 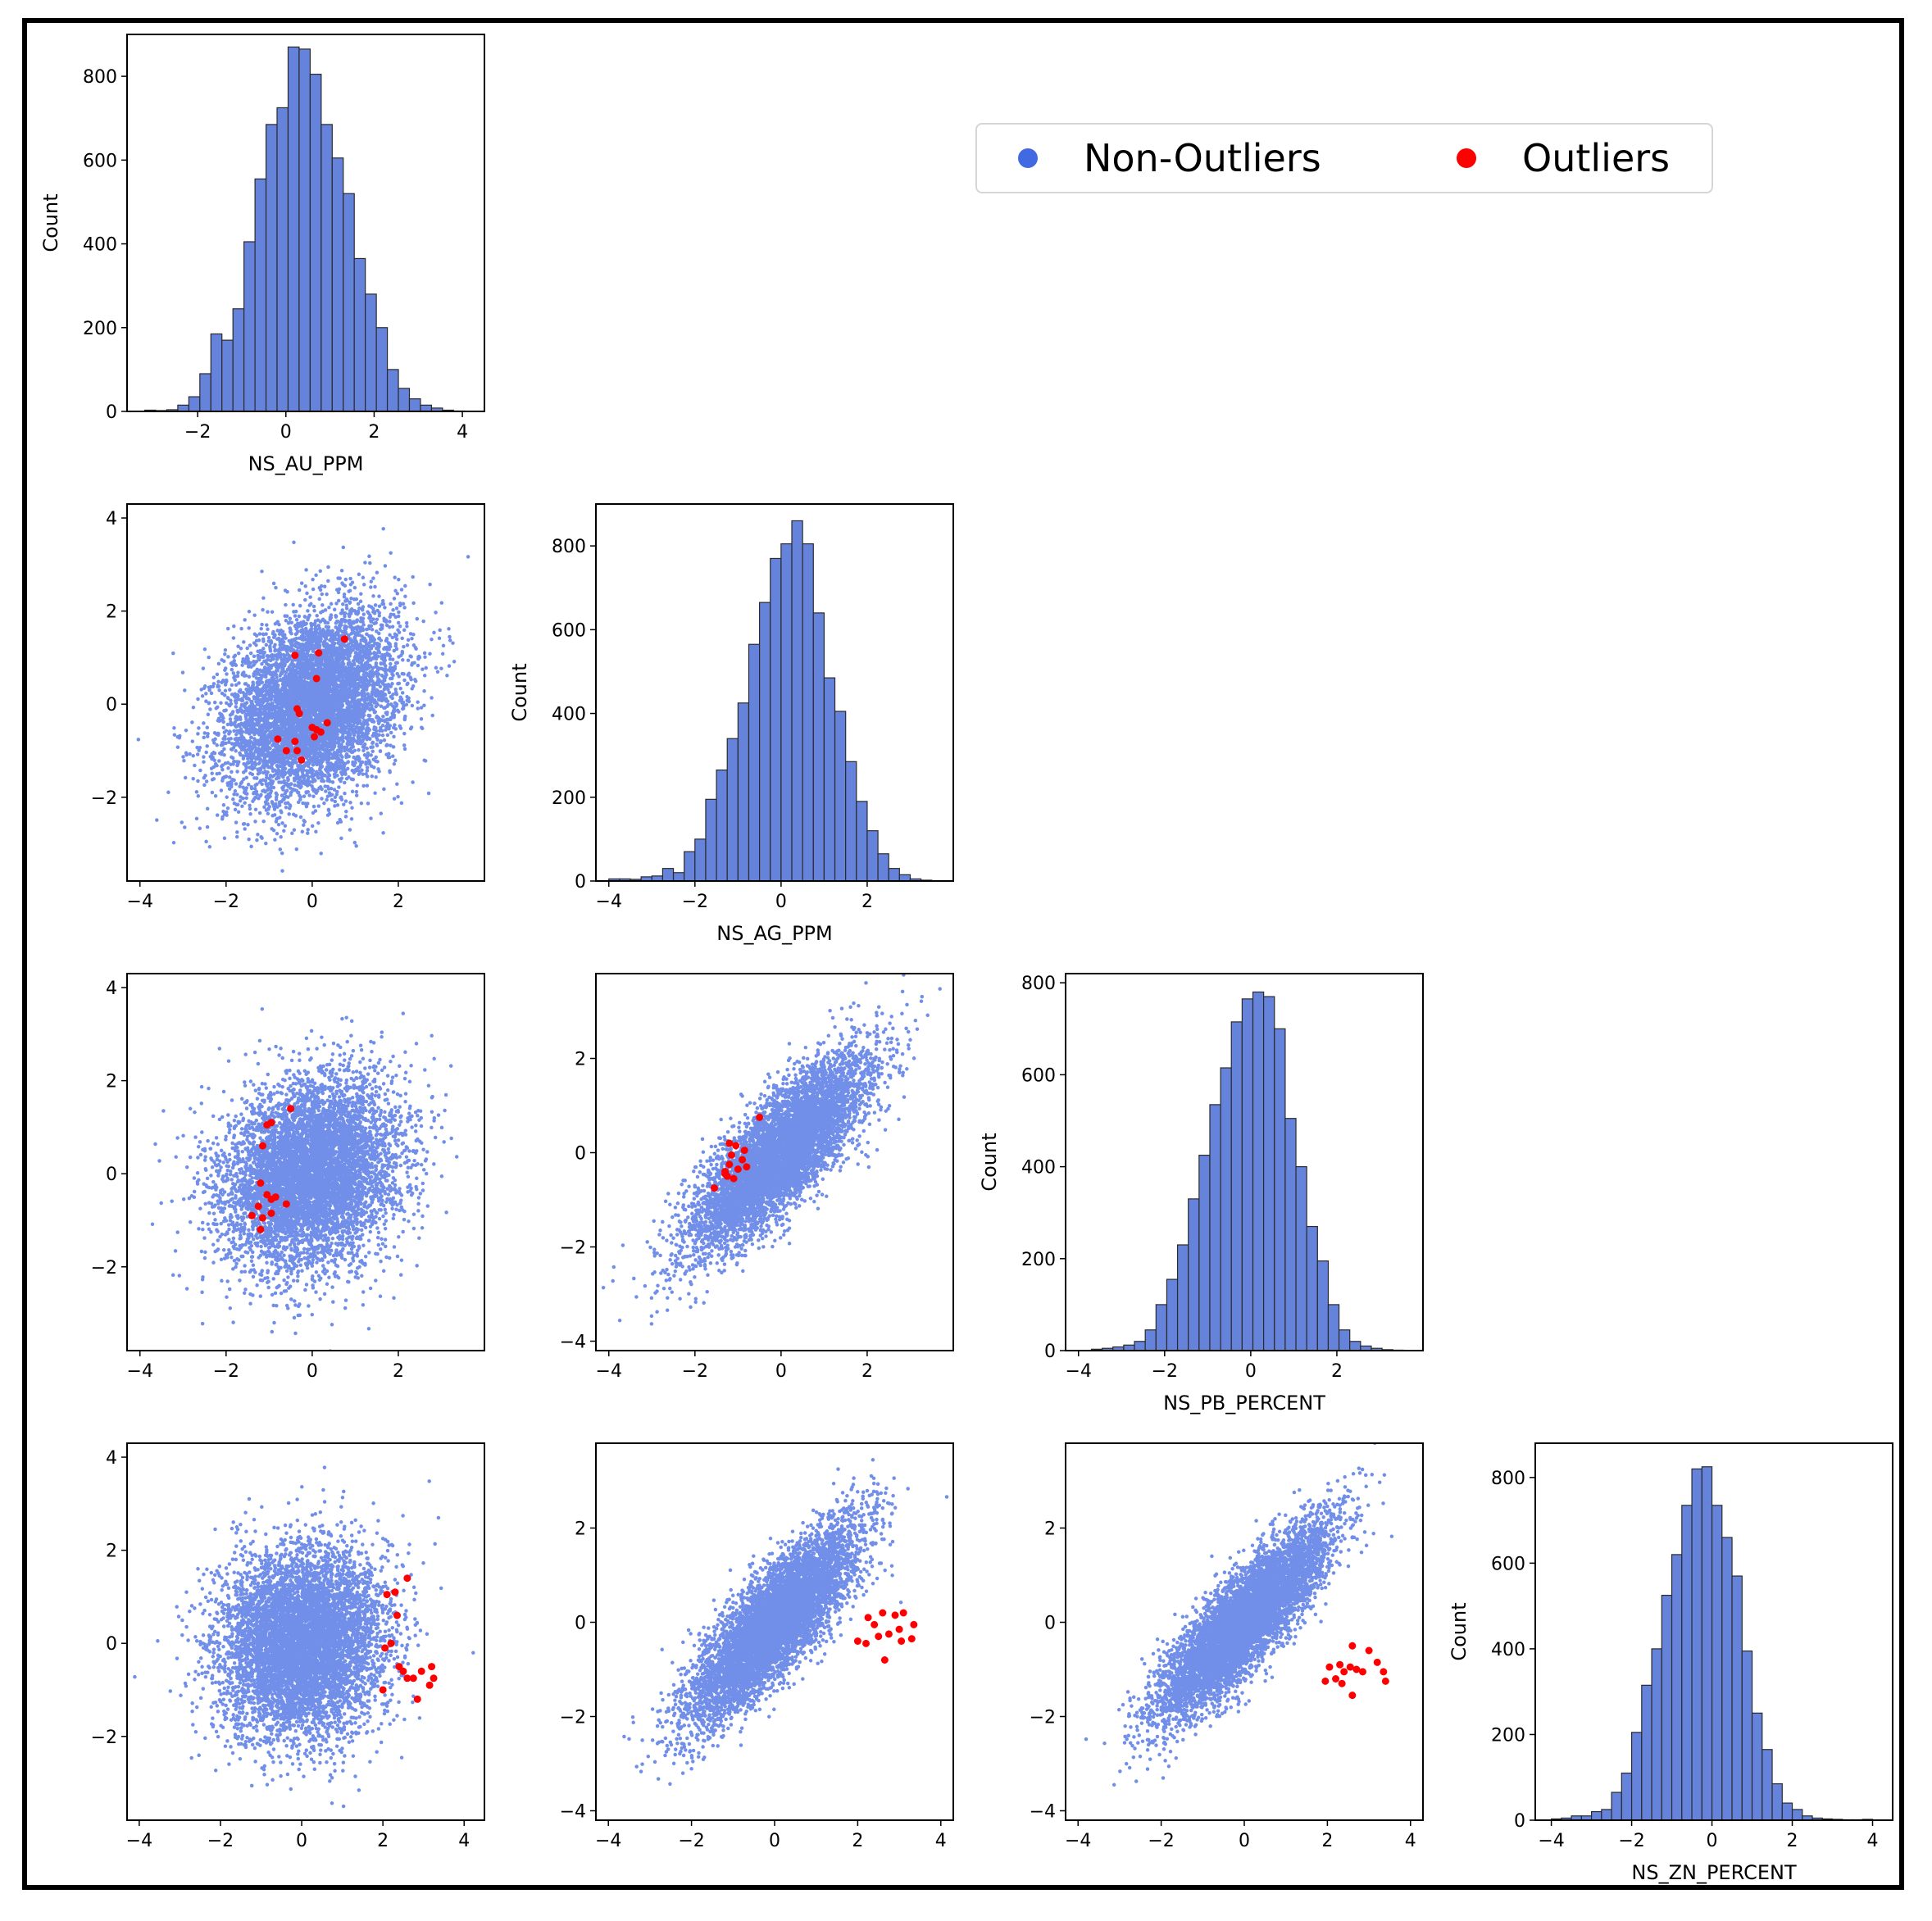 I want to click on x-axis-label: NS_PB_PERCENT, so click(x=1244, y=1404).